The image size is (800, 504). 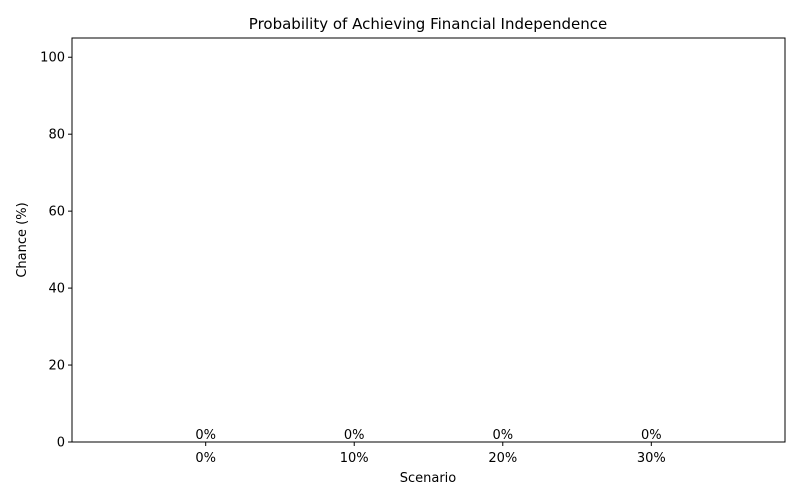 I want to click on y-tick-label: 20, so click(x=56, y=366).